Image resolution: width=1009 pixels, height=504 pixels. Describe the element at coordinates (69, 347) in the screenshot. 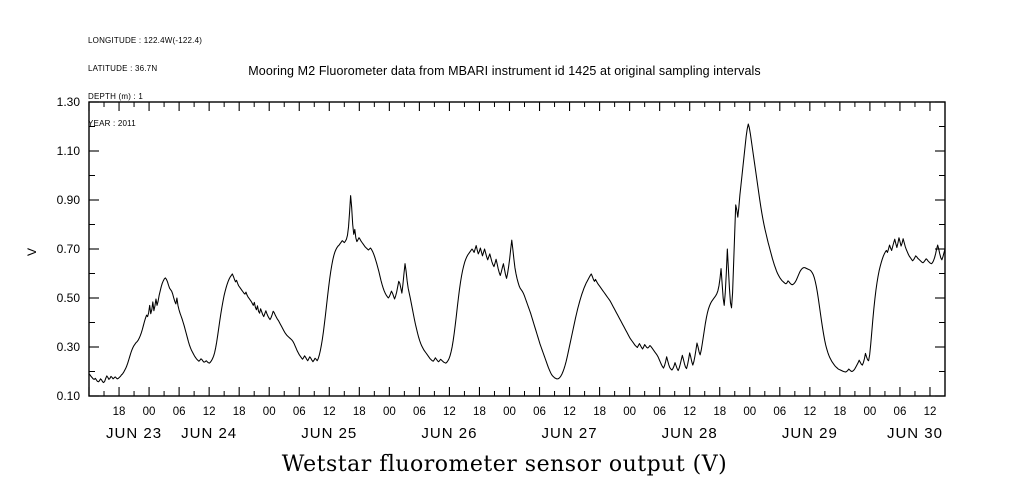

I see `y-tick-label: 0.30` at that location.